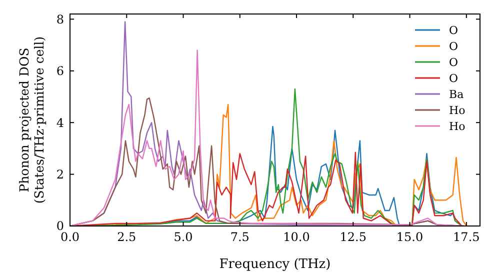 The width and height of the screenshot is (500, 280). What do you see at coordinates (183, 237) in the screenshot?
I see `x-tick-label: 5.0` at bounding box center [183, 237].